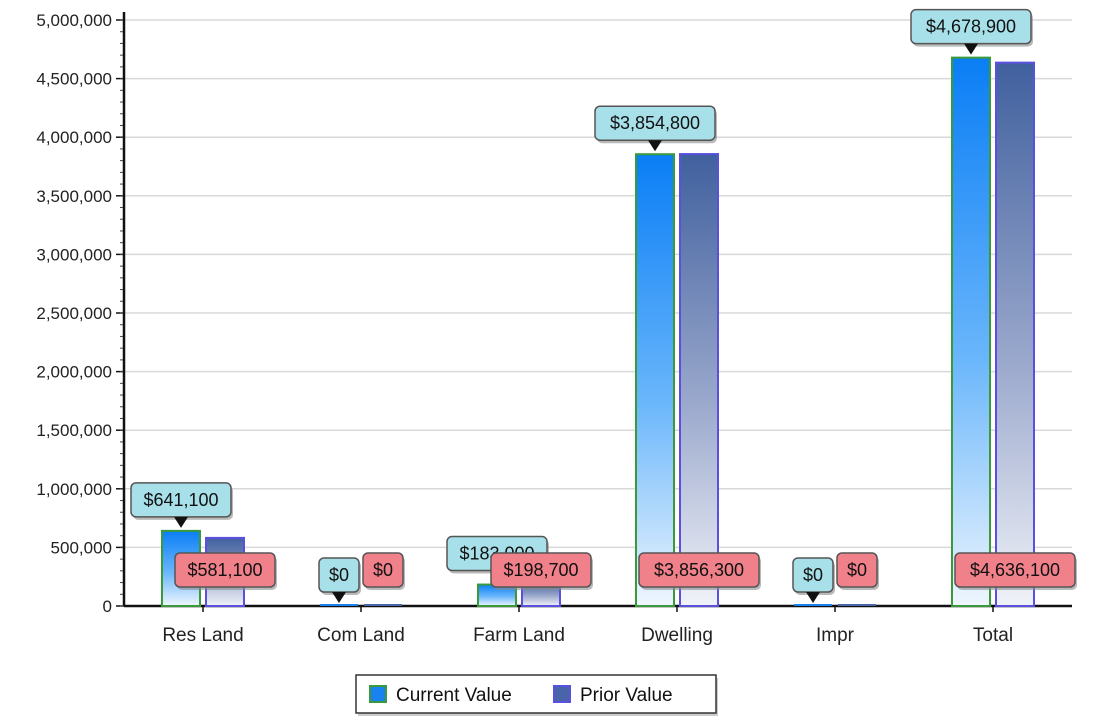  Describe the element at coordinates (971, 27) in the screenshot. I see `data-label-current-text: $4,678,900` at that location.